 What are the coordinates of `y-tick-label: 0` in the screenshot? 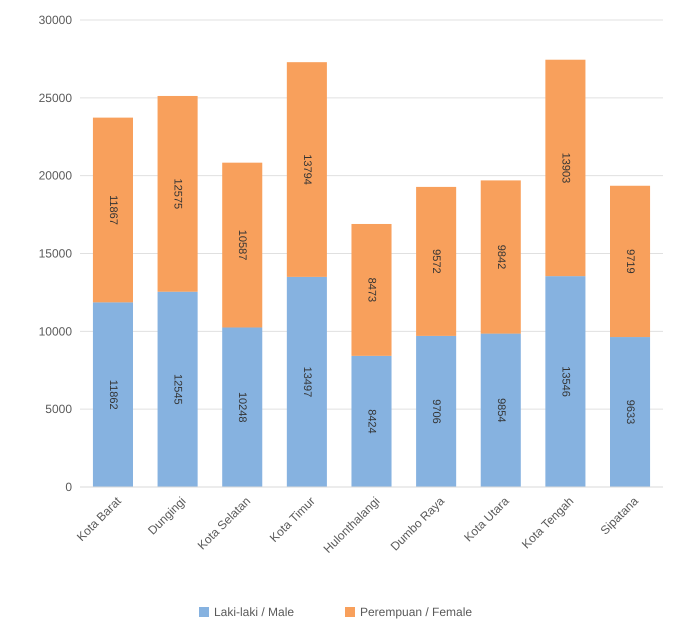 It's located at (68, 487).